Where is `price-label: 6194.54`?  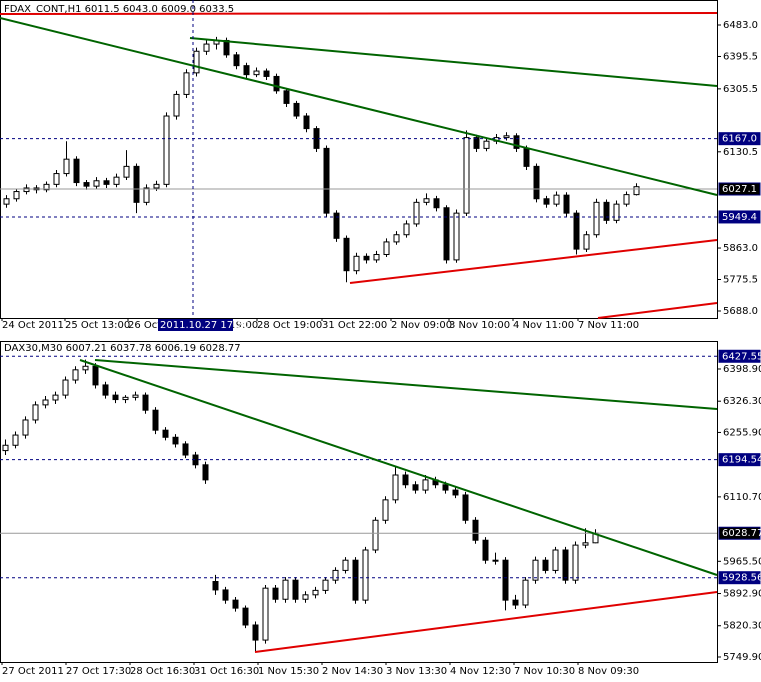
price-label: 6194.54 is located at coordinates (741, 460).